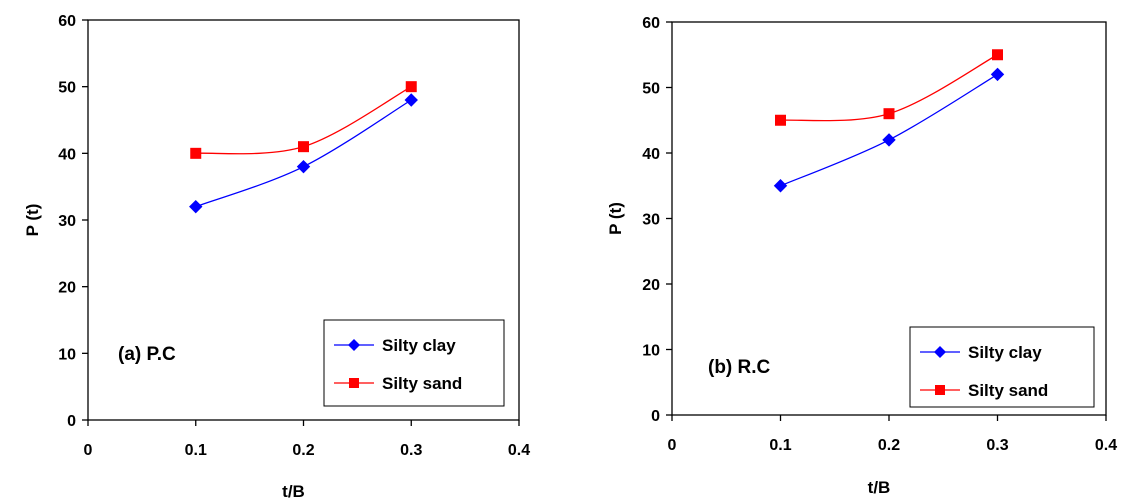 Image resolution: width=1126 pixels, height=504 pixels. Describe the element at coordinates (889, 130) in the screenshot. I see `series-line-silty-clay` at that location.